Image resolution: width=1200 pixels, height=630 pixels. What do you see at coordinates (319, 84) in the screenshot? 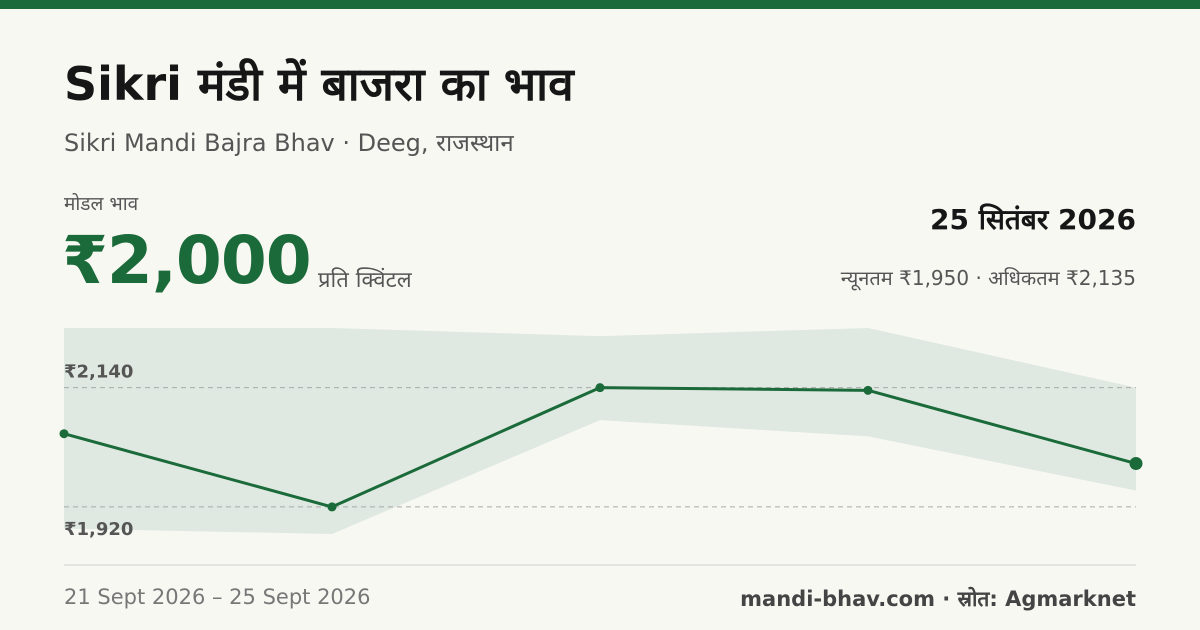
I see `page-title: Sikri मंडी में बाजरा का भाव` at bounding box center [319, 84].